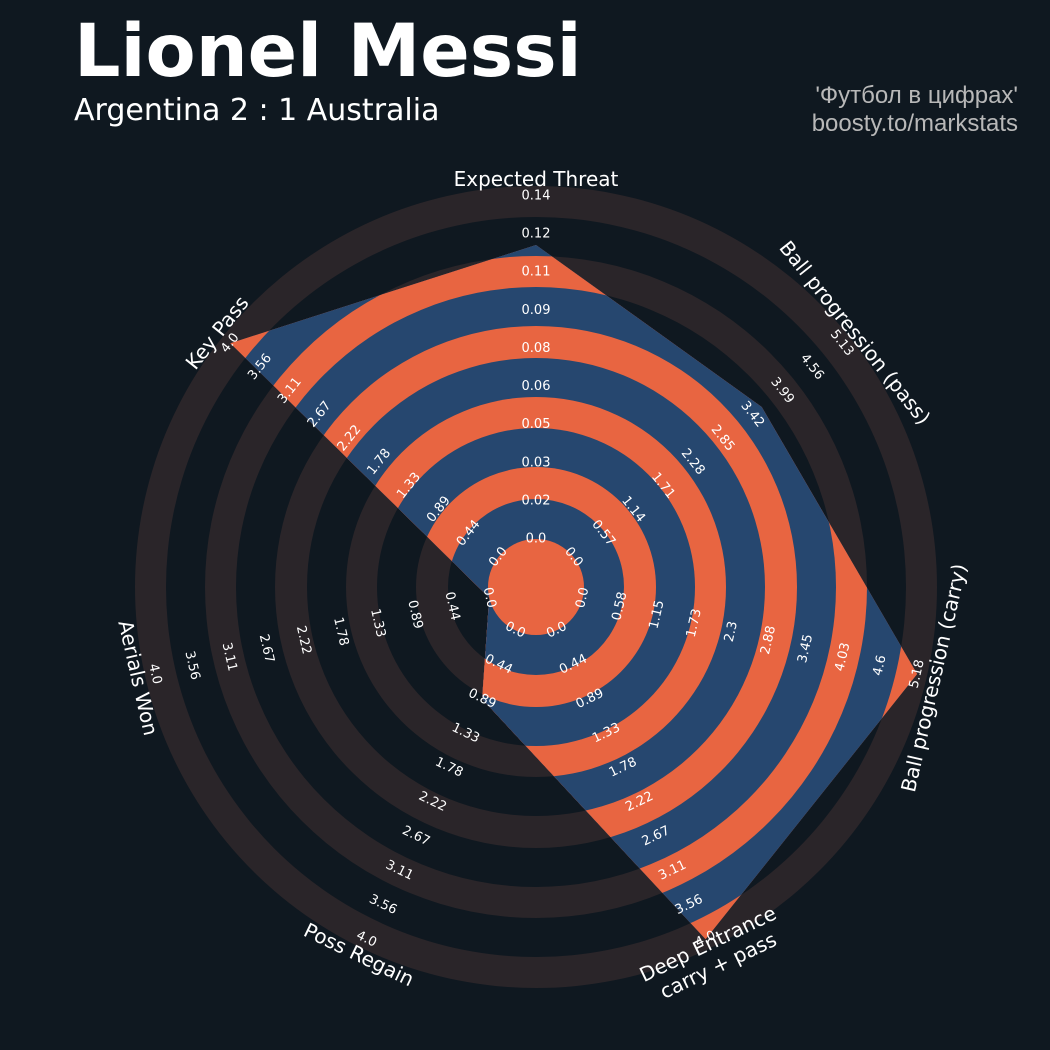 This screenshot has width=1050, height=1050. What do you see at coordinates (914, 123) in the screenshot?
I see `credit-line-2: boosty.to/markstats` at bounding box center [914, 123].